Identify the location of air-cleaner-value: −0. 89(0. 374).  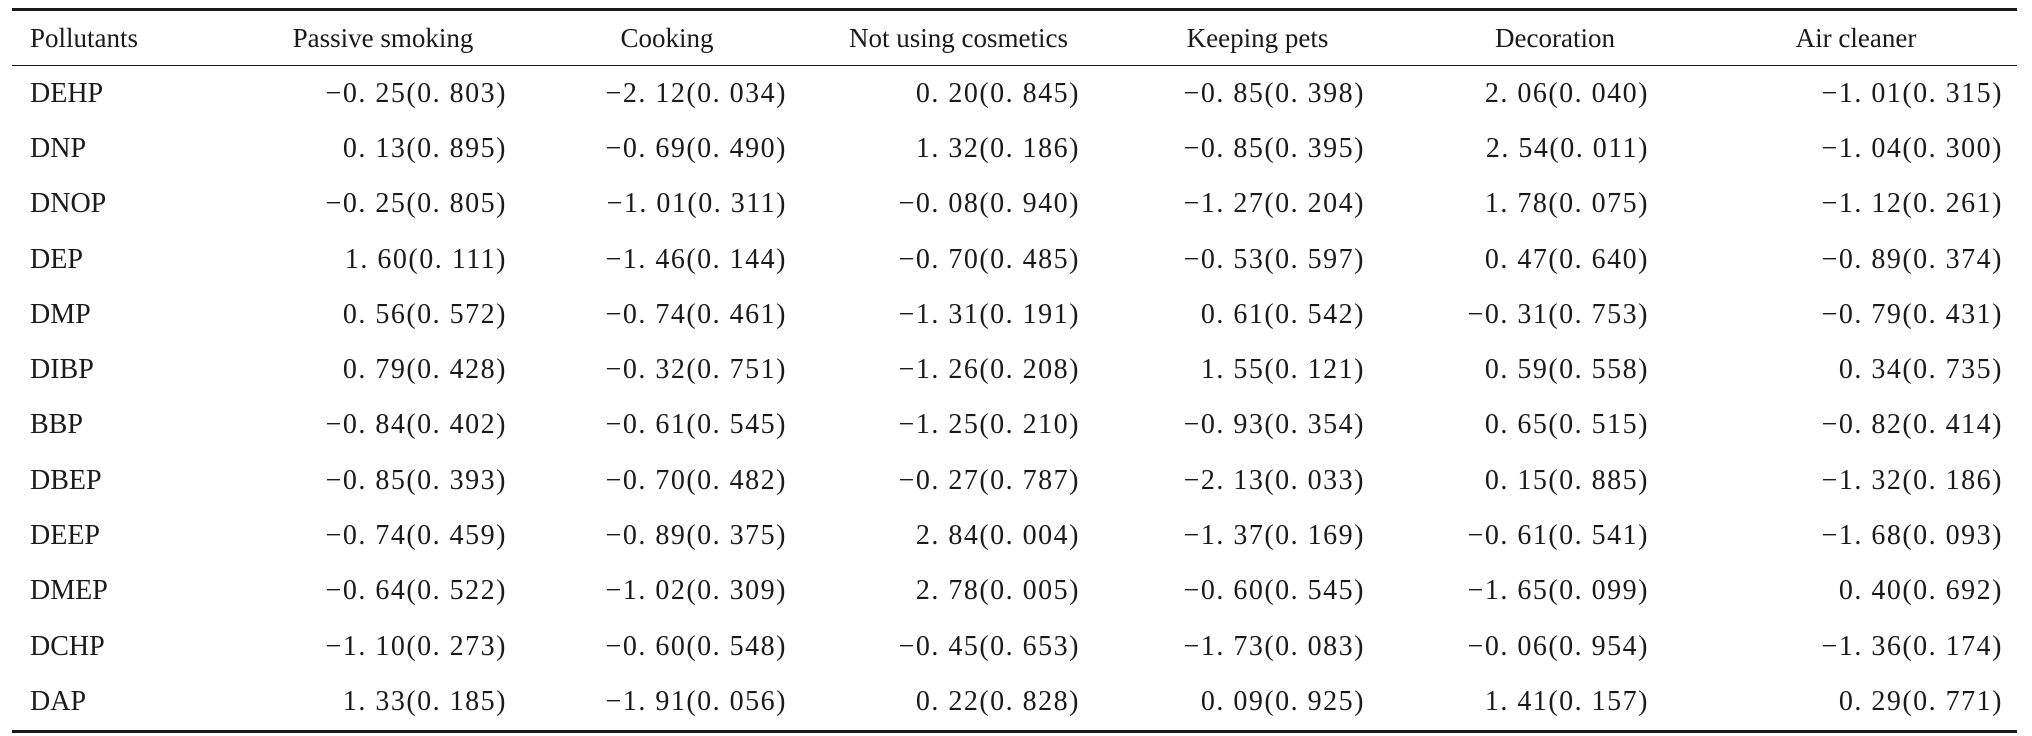
(1912, 259).